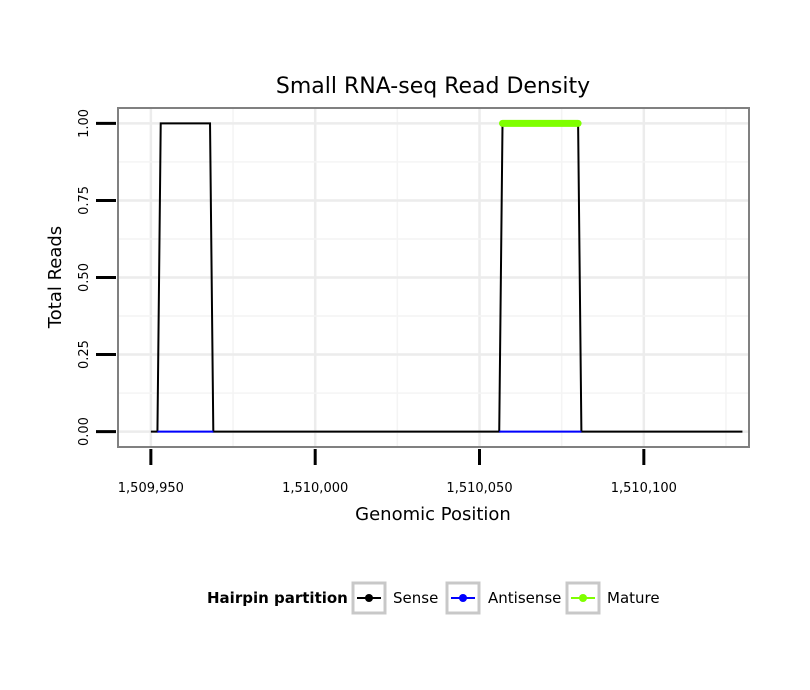 The width and height of the screenshot is (810, 690). What do you see at coordinates (524, 598) in the screenshot?
I see `legend-label-antisense: Antisense` at bounding box center [524, 598].